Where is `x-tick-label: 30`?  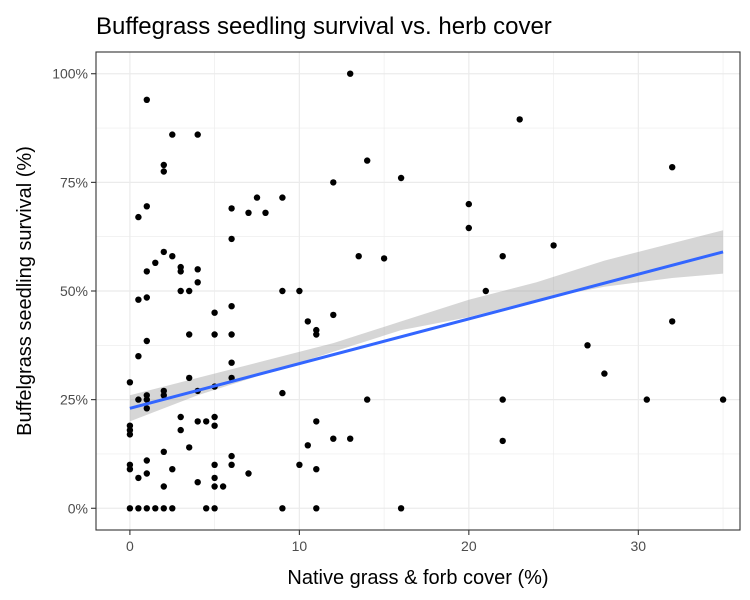
x-tick-label: 30 is located at coordinates (639, 546).